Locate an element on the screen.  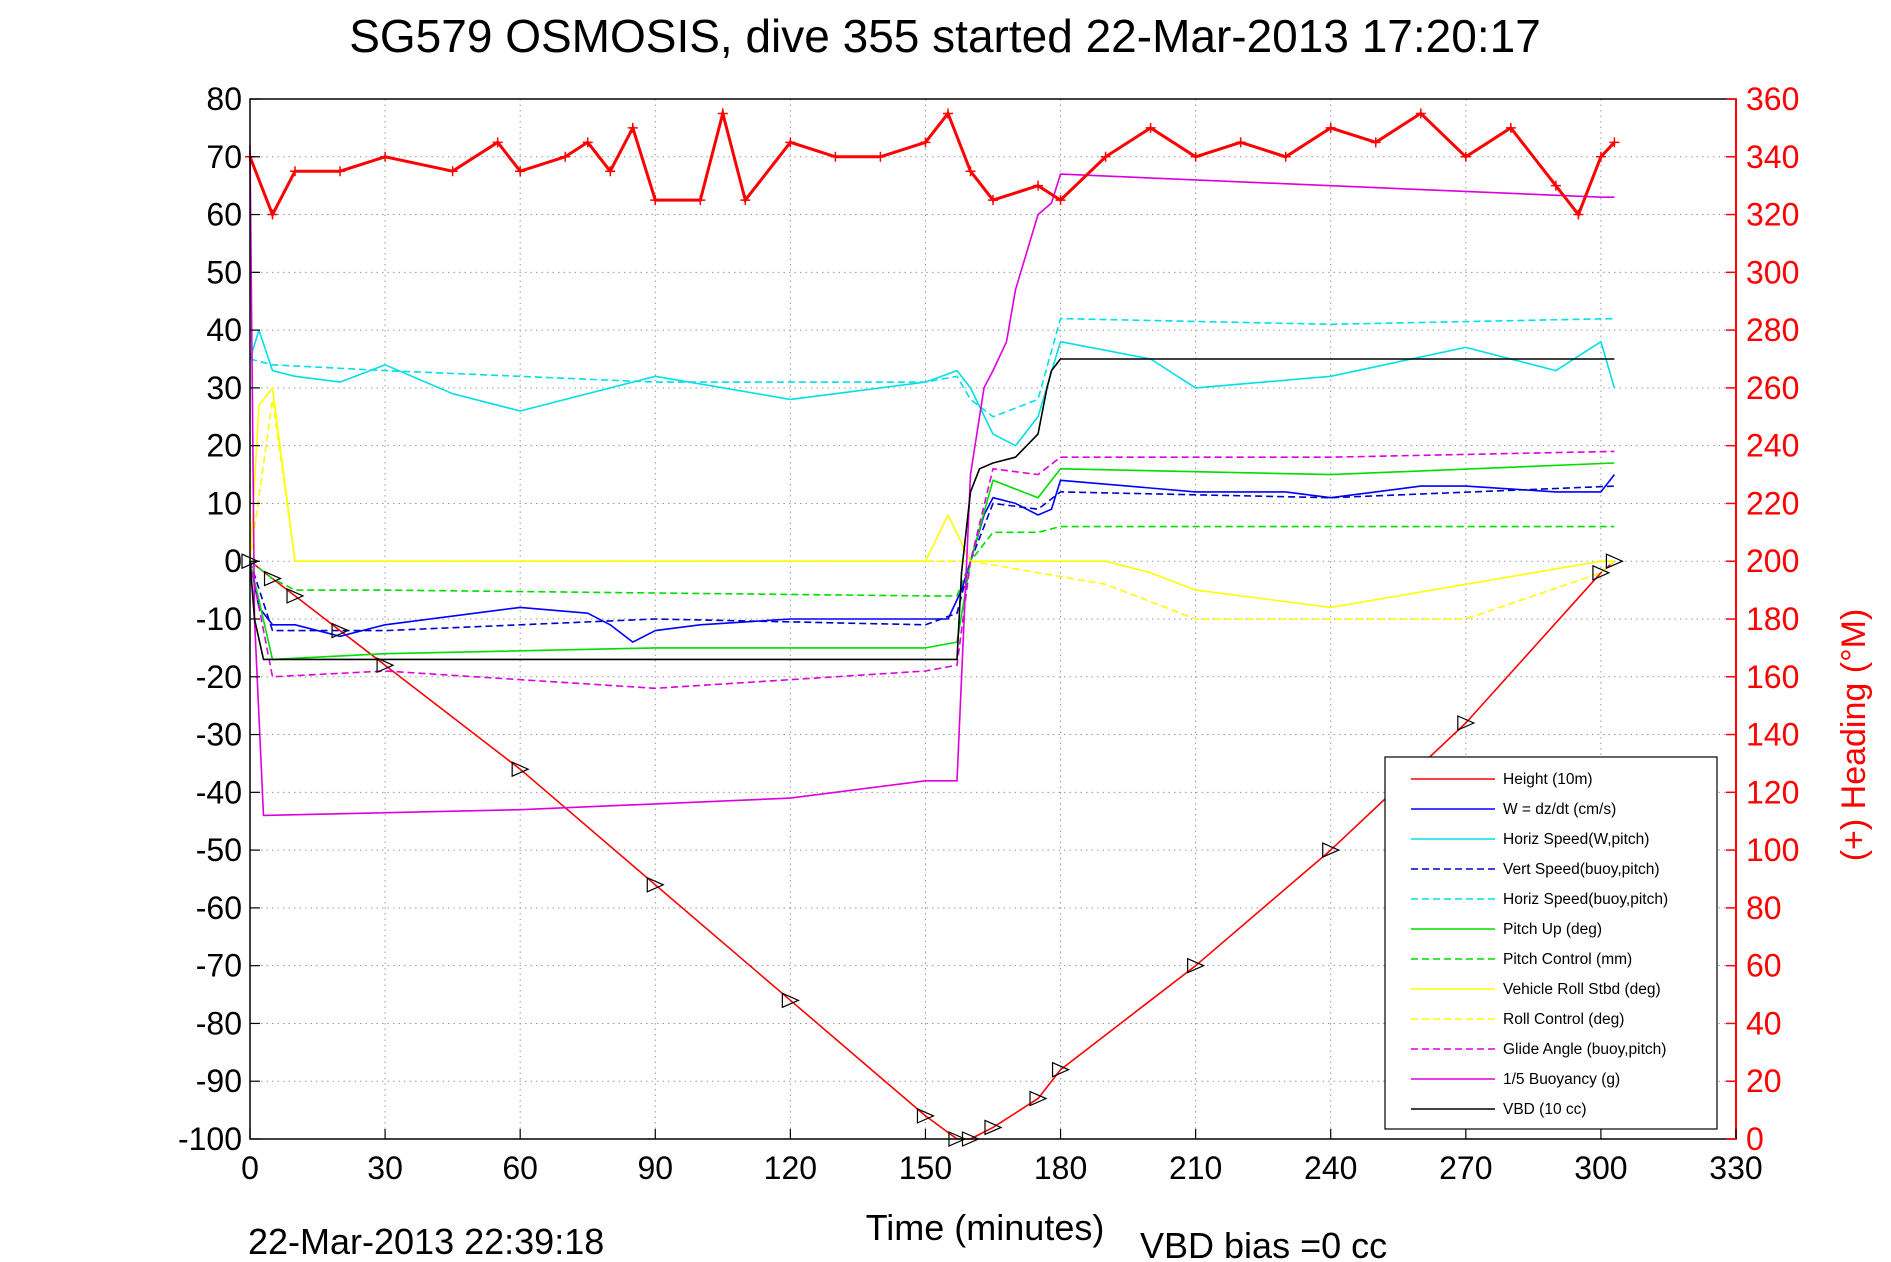
legend-entry: Vehicle Roll Stbd (deg) is located at coordinates (1582, 989).